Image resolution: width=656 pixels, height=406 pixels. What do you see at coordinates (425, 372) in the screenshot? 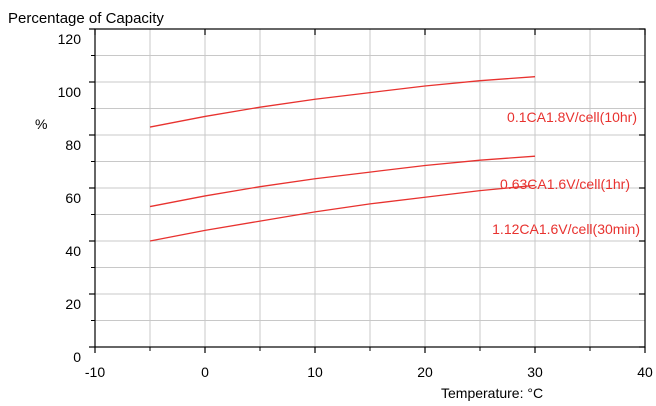
I see `x-tick-label: 20` at bounding box center [425, 372].